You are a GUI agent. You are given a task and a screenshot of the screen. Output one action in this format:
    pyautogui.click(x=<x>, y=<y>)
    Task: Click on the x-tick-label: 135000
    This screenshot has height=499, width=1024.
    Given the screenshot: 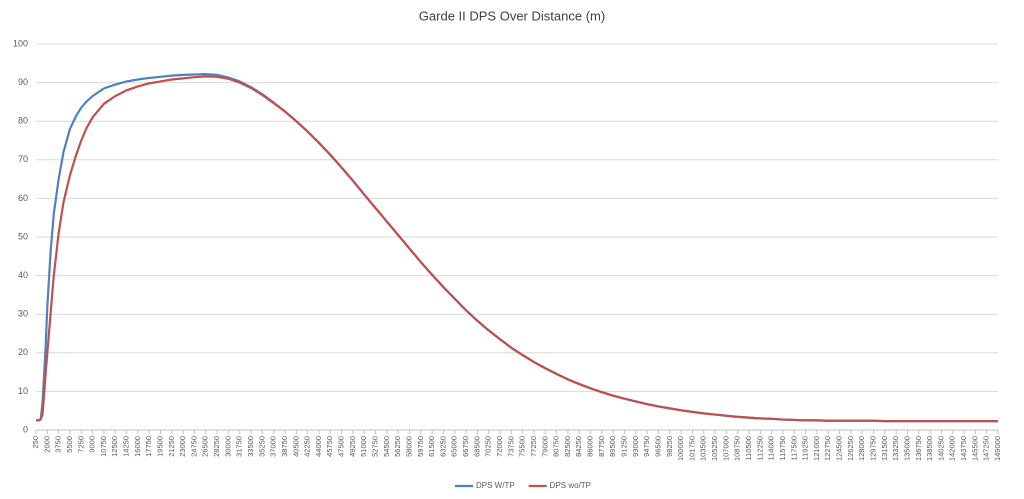 What is the action you would take?
    pyautogui.click(x=906, y=448)
    